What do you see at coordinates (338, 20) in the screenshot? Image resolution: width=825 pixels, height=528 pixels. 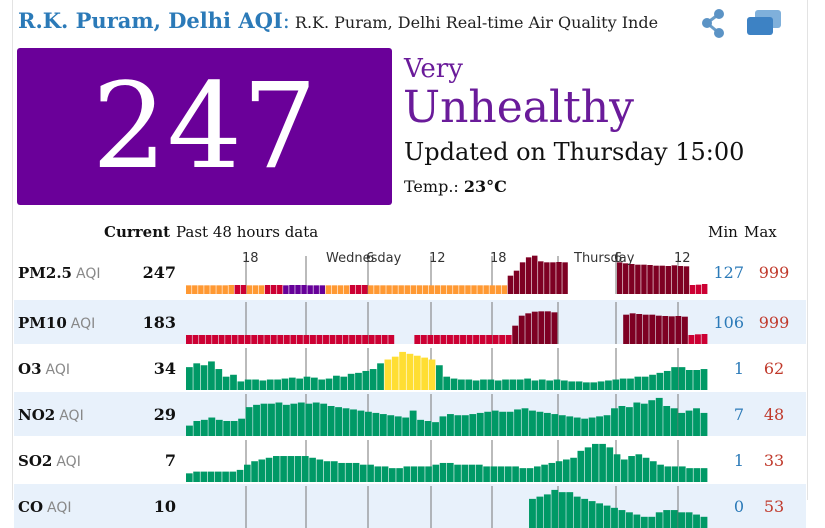 I see `page-header: R.K. Puram, Delhi AQI` at bounding box center [338, 20].